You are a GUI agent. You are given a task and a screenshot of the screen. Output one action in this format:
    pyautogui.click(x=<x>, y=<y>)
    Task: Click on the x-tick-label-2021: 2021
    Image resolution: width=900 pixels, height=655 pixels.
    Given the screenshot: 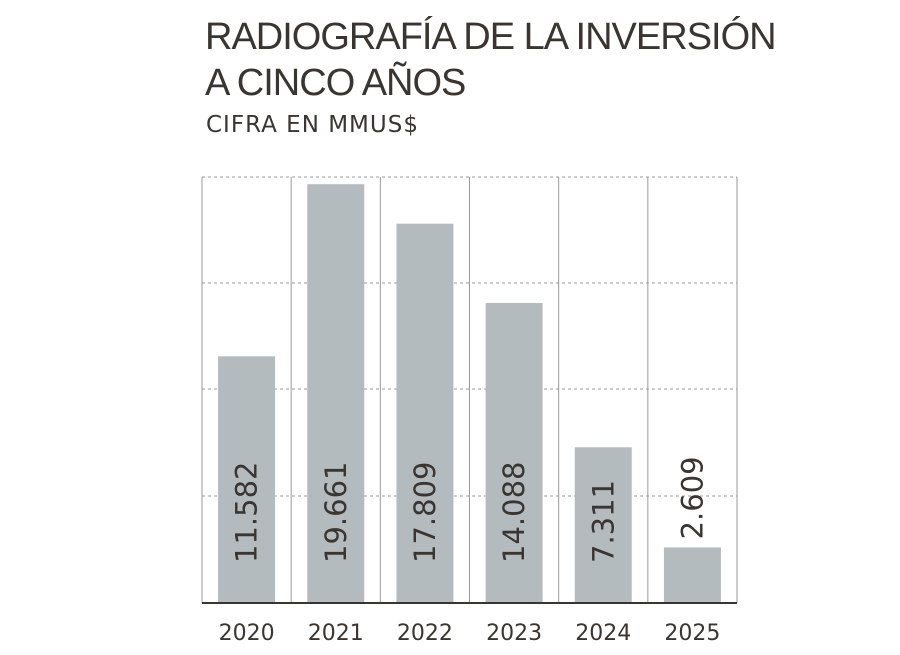 What is the action you would take?
    pyautogui.click(x=336, y=633)
    